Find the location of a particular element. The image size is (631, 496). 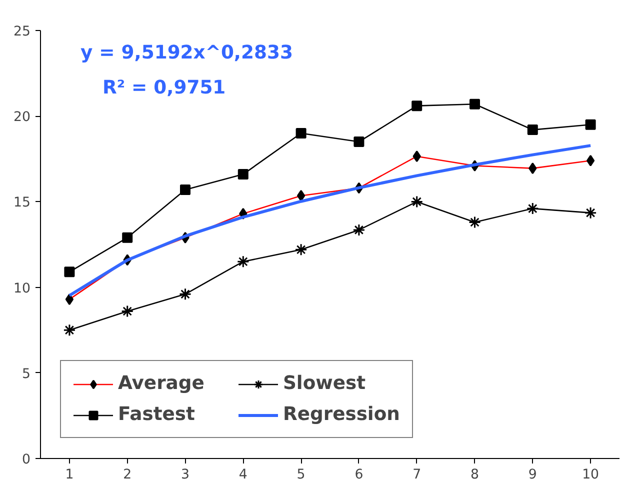

annotation: R² = 0,9751 is located at coordinates (164, 88).